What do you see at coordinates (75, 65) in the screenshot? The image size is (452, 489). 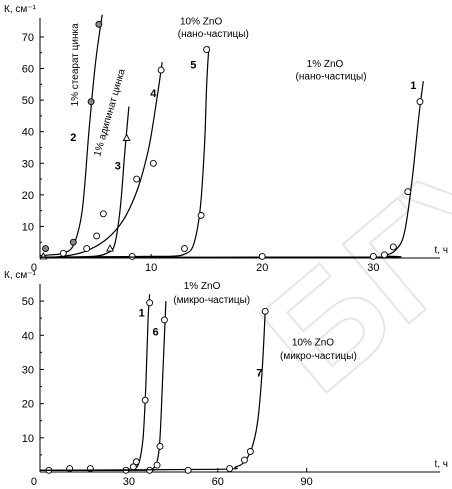 I see `annotation: 1% стеарат цинка` at bounding box center [75, 65].